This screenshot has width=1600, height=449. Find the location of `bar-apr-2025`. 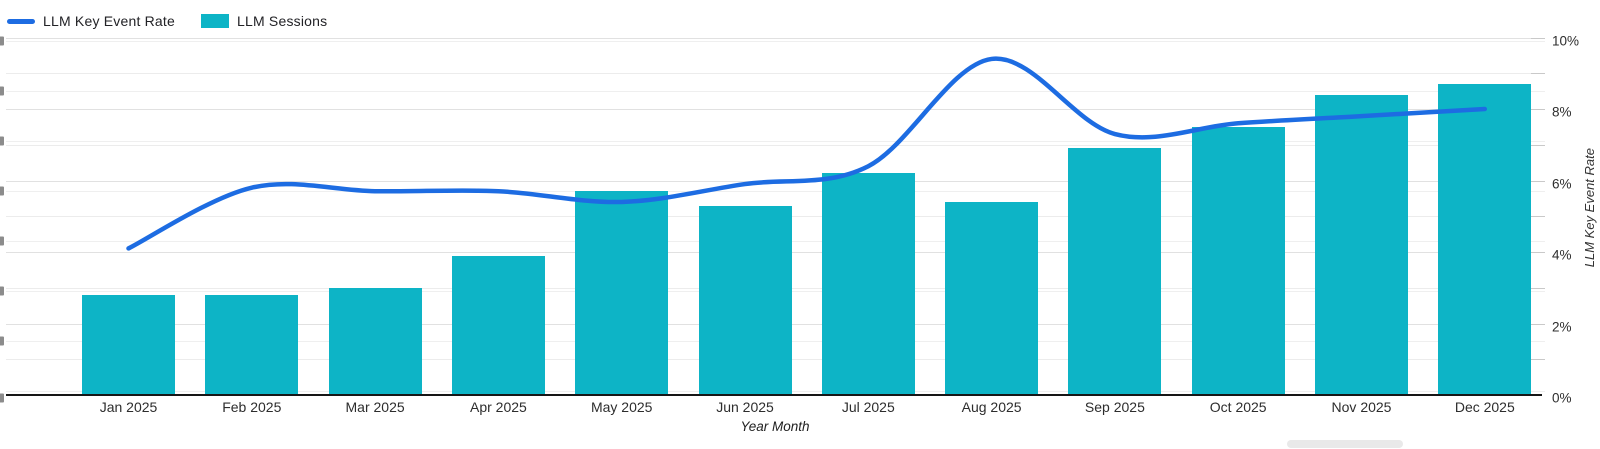

bar-apr-2025 is located at coordinates (498, 325).